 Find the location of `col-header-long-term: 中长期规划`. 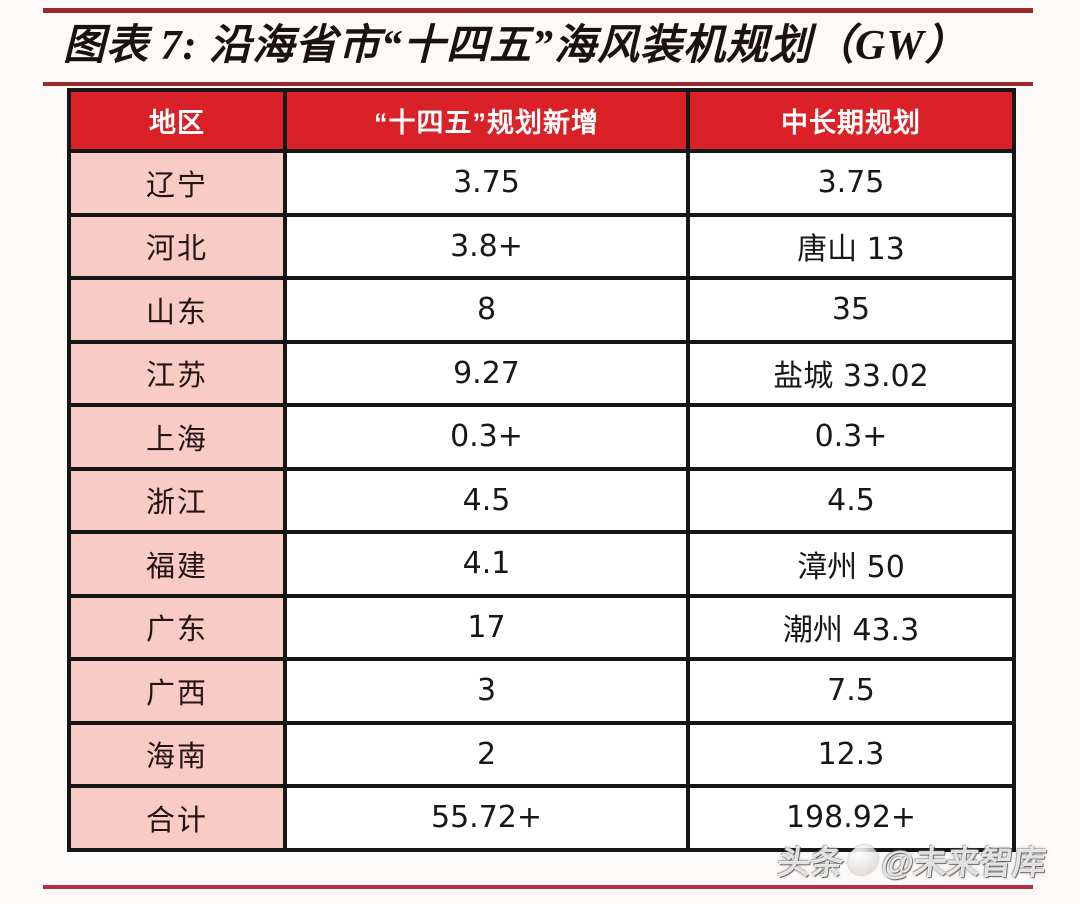

col-header-long-term: 中长期规划 is located at coordinates (851, 120).